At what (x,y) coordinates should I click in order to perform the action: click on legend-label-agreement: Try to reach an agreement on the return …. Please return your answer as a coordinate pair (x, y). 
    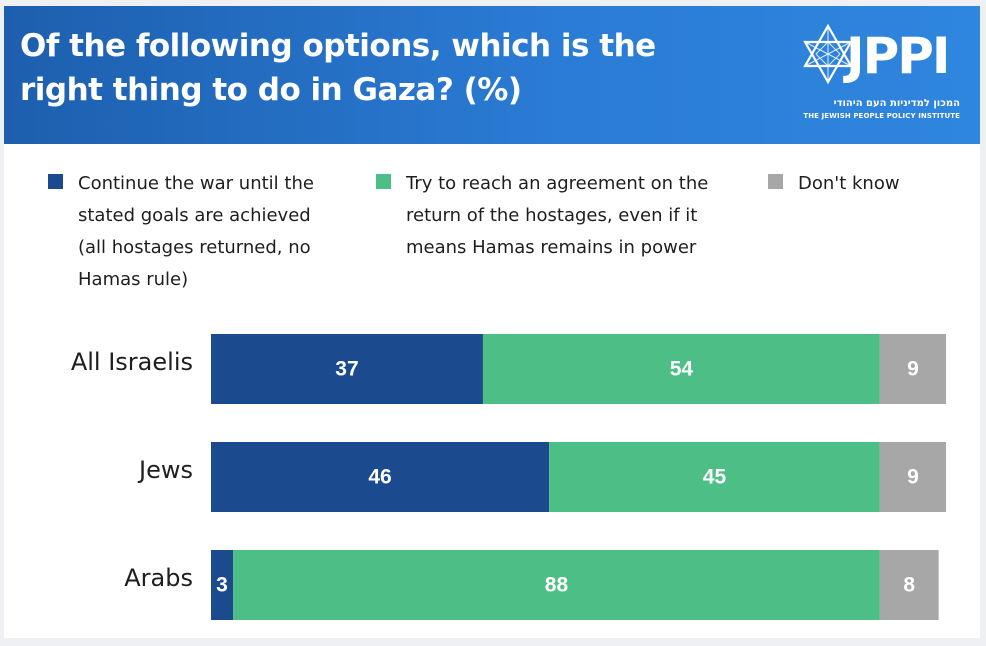
    Looking at the image, I should click on (557, 215).